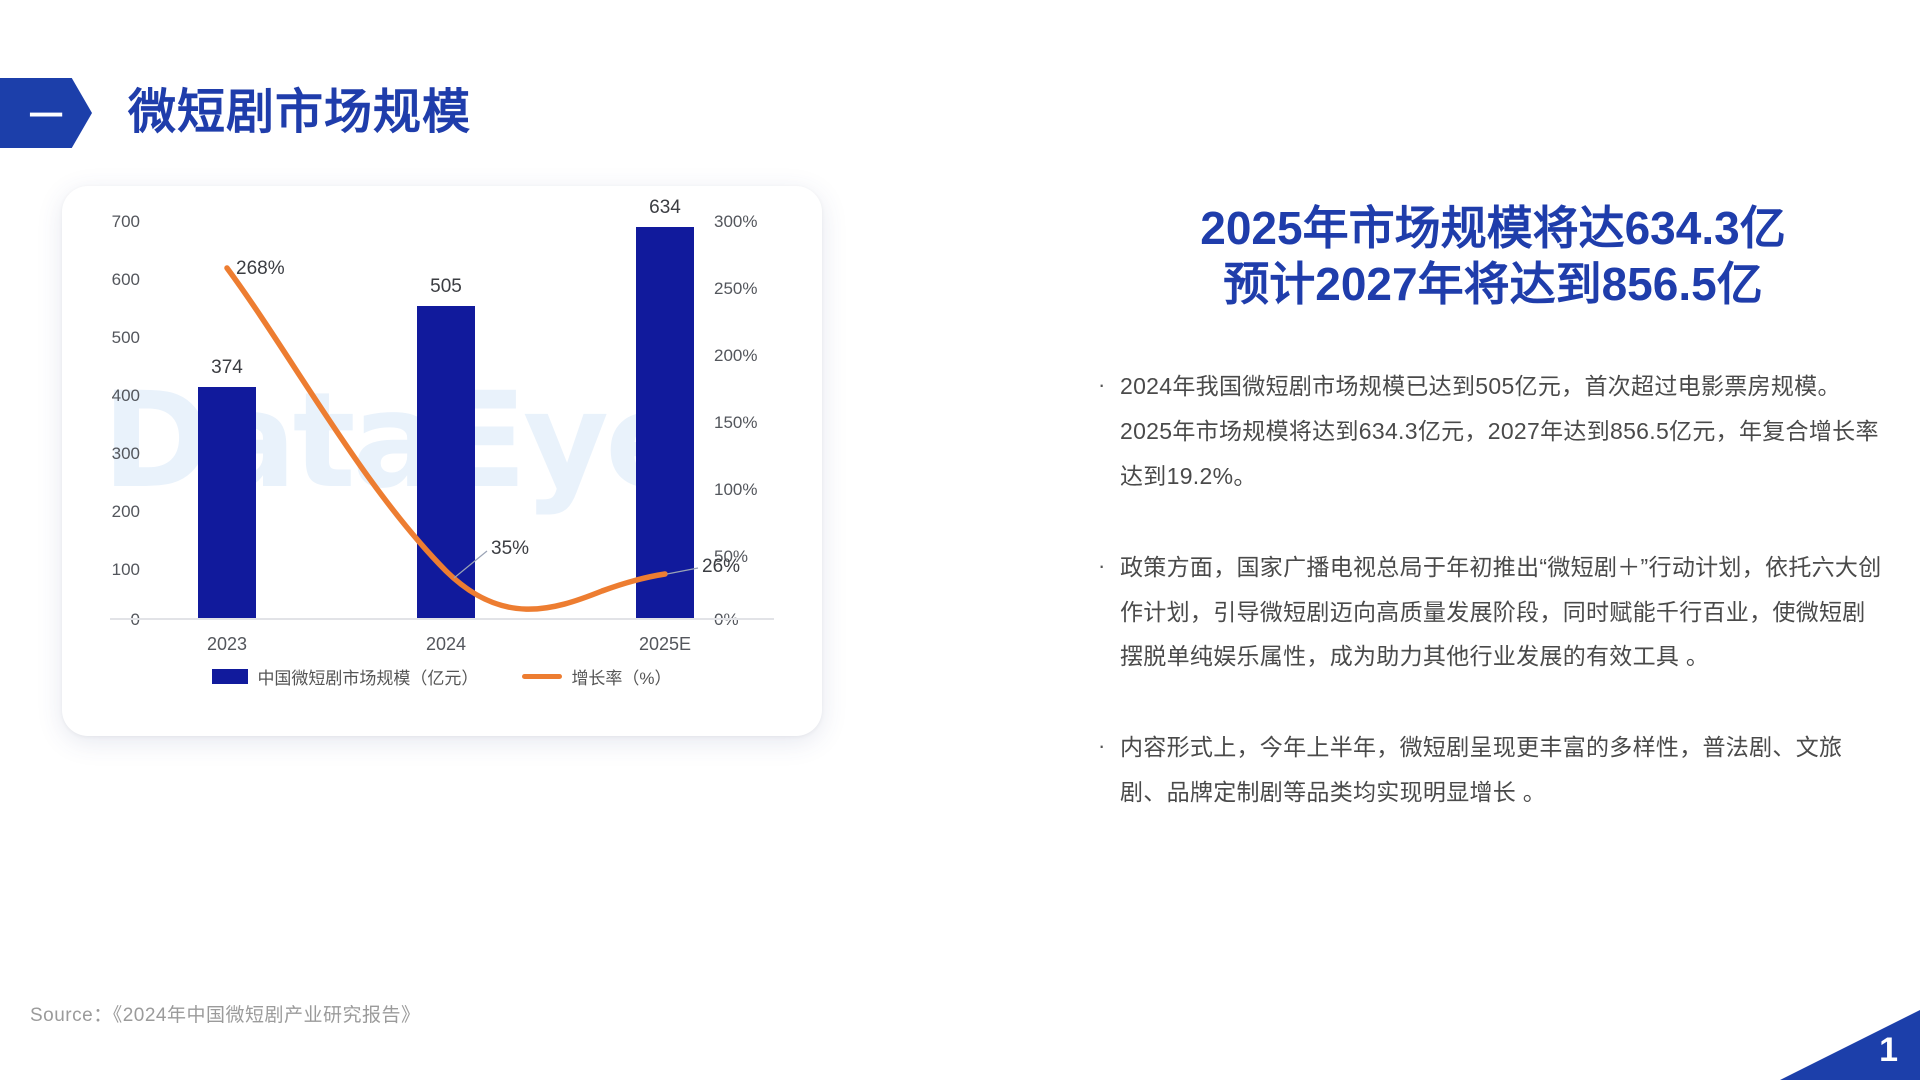 This screenshot has width=1920, height=1080. Describe the element at coordinates (125, 279) in the screenshot. I see `y-axis-left-tick: 600` at that location.